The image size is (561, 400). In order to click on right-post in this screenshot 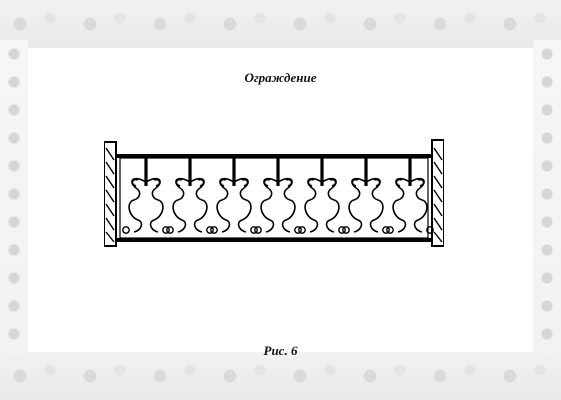, I will do `click(437, 193)`.